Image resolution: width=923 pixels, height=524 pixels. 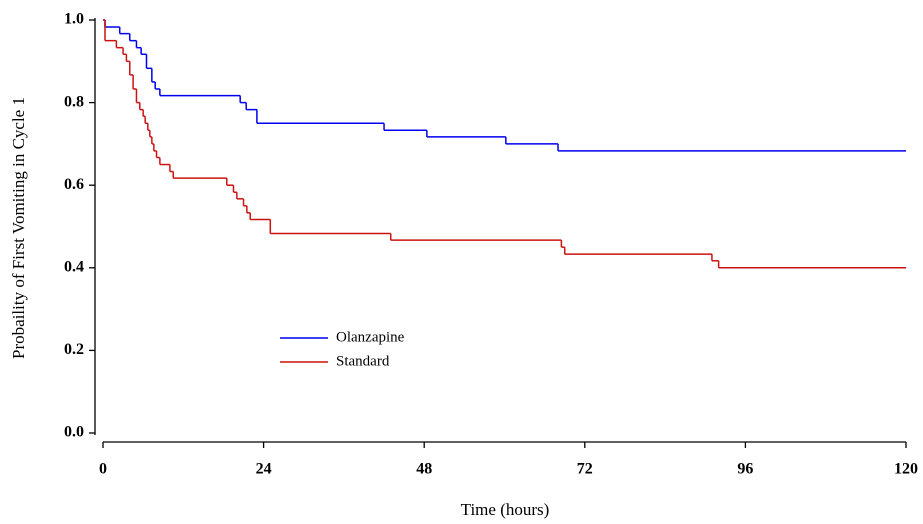 I want to click on y-tick-label: 0.0, so click(x=74, y=432).